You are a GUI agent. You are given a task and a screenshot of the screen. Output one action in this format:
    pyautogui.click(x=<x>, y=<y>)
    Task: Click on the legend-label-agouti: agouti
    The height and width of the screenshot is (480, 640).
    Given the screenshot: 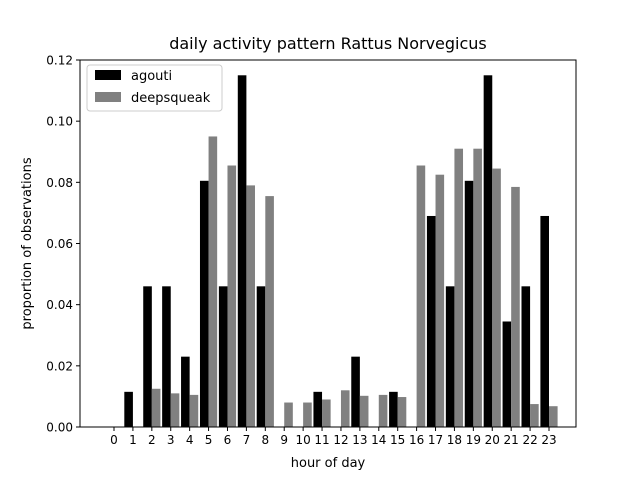 What is the action you would take?
    pyautogui.click(x=151, y=76)
    